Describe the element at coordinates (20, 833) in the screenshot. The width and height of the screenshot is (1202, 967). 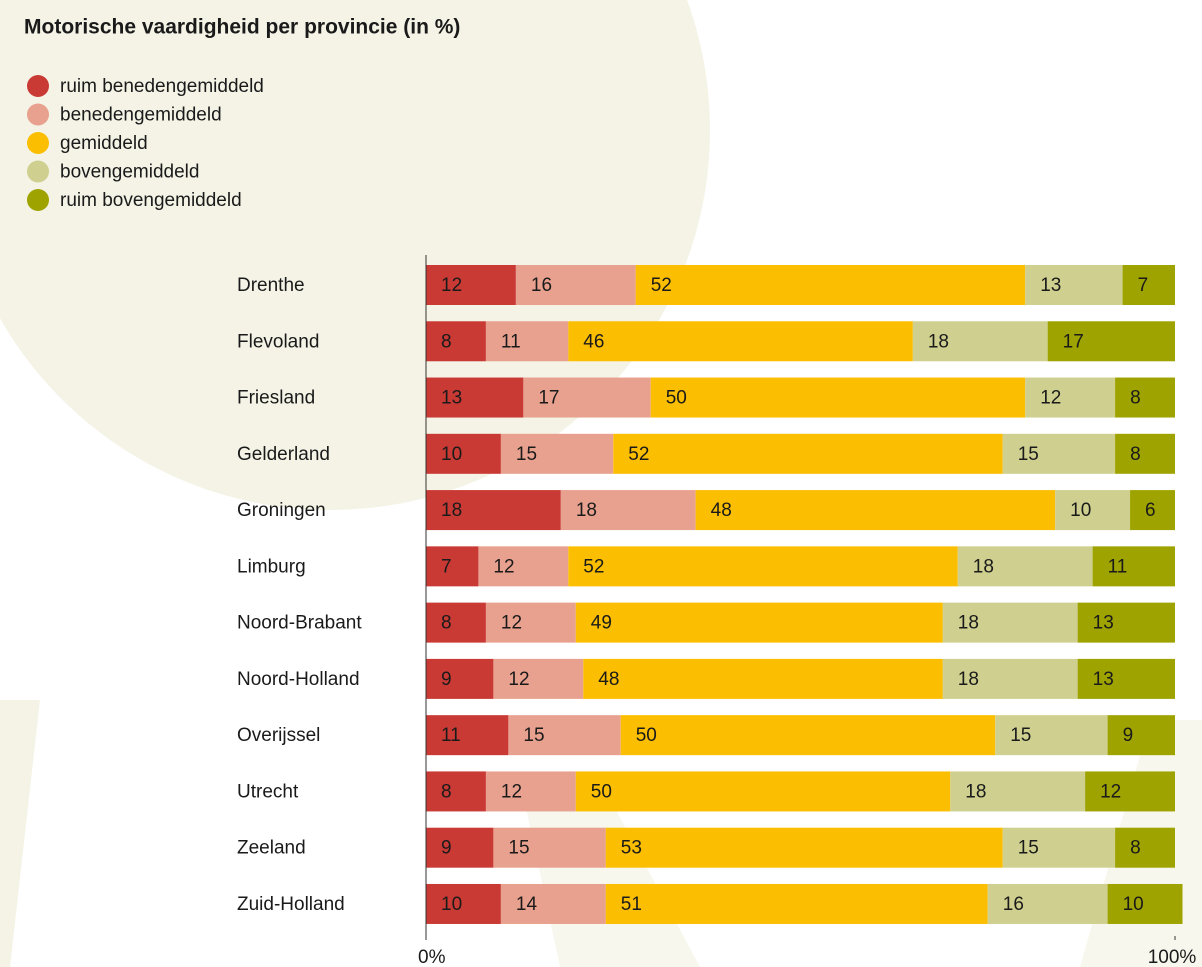
I see `bg-stripe` at that location.